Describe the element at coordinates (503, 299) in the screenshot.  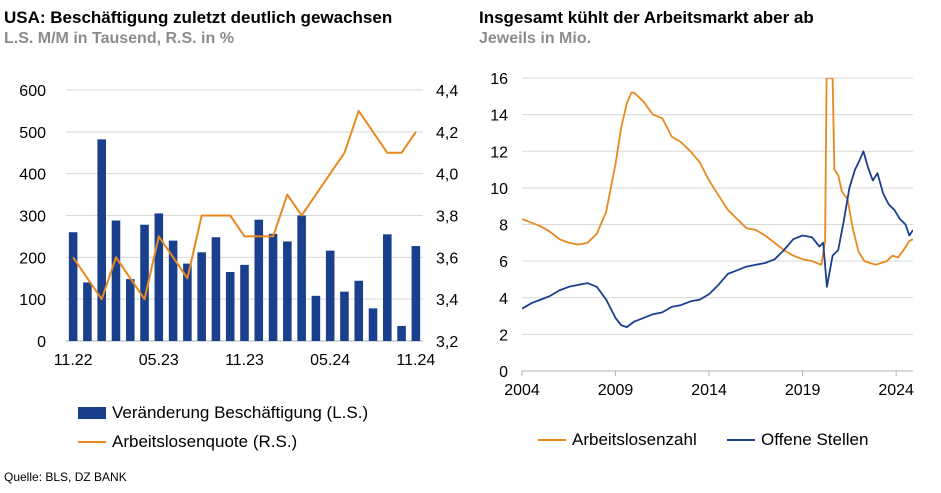
I see `y-tick-label: 4` at that location.